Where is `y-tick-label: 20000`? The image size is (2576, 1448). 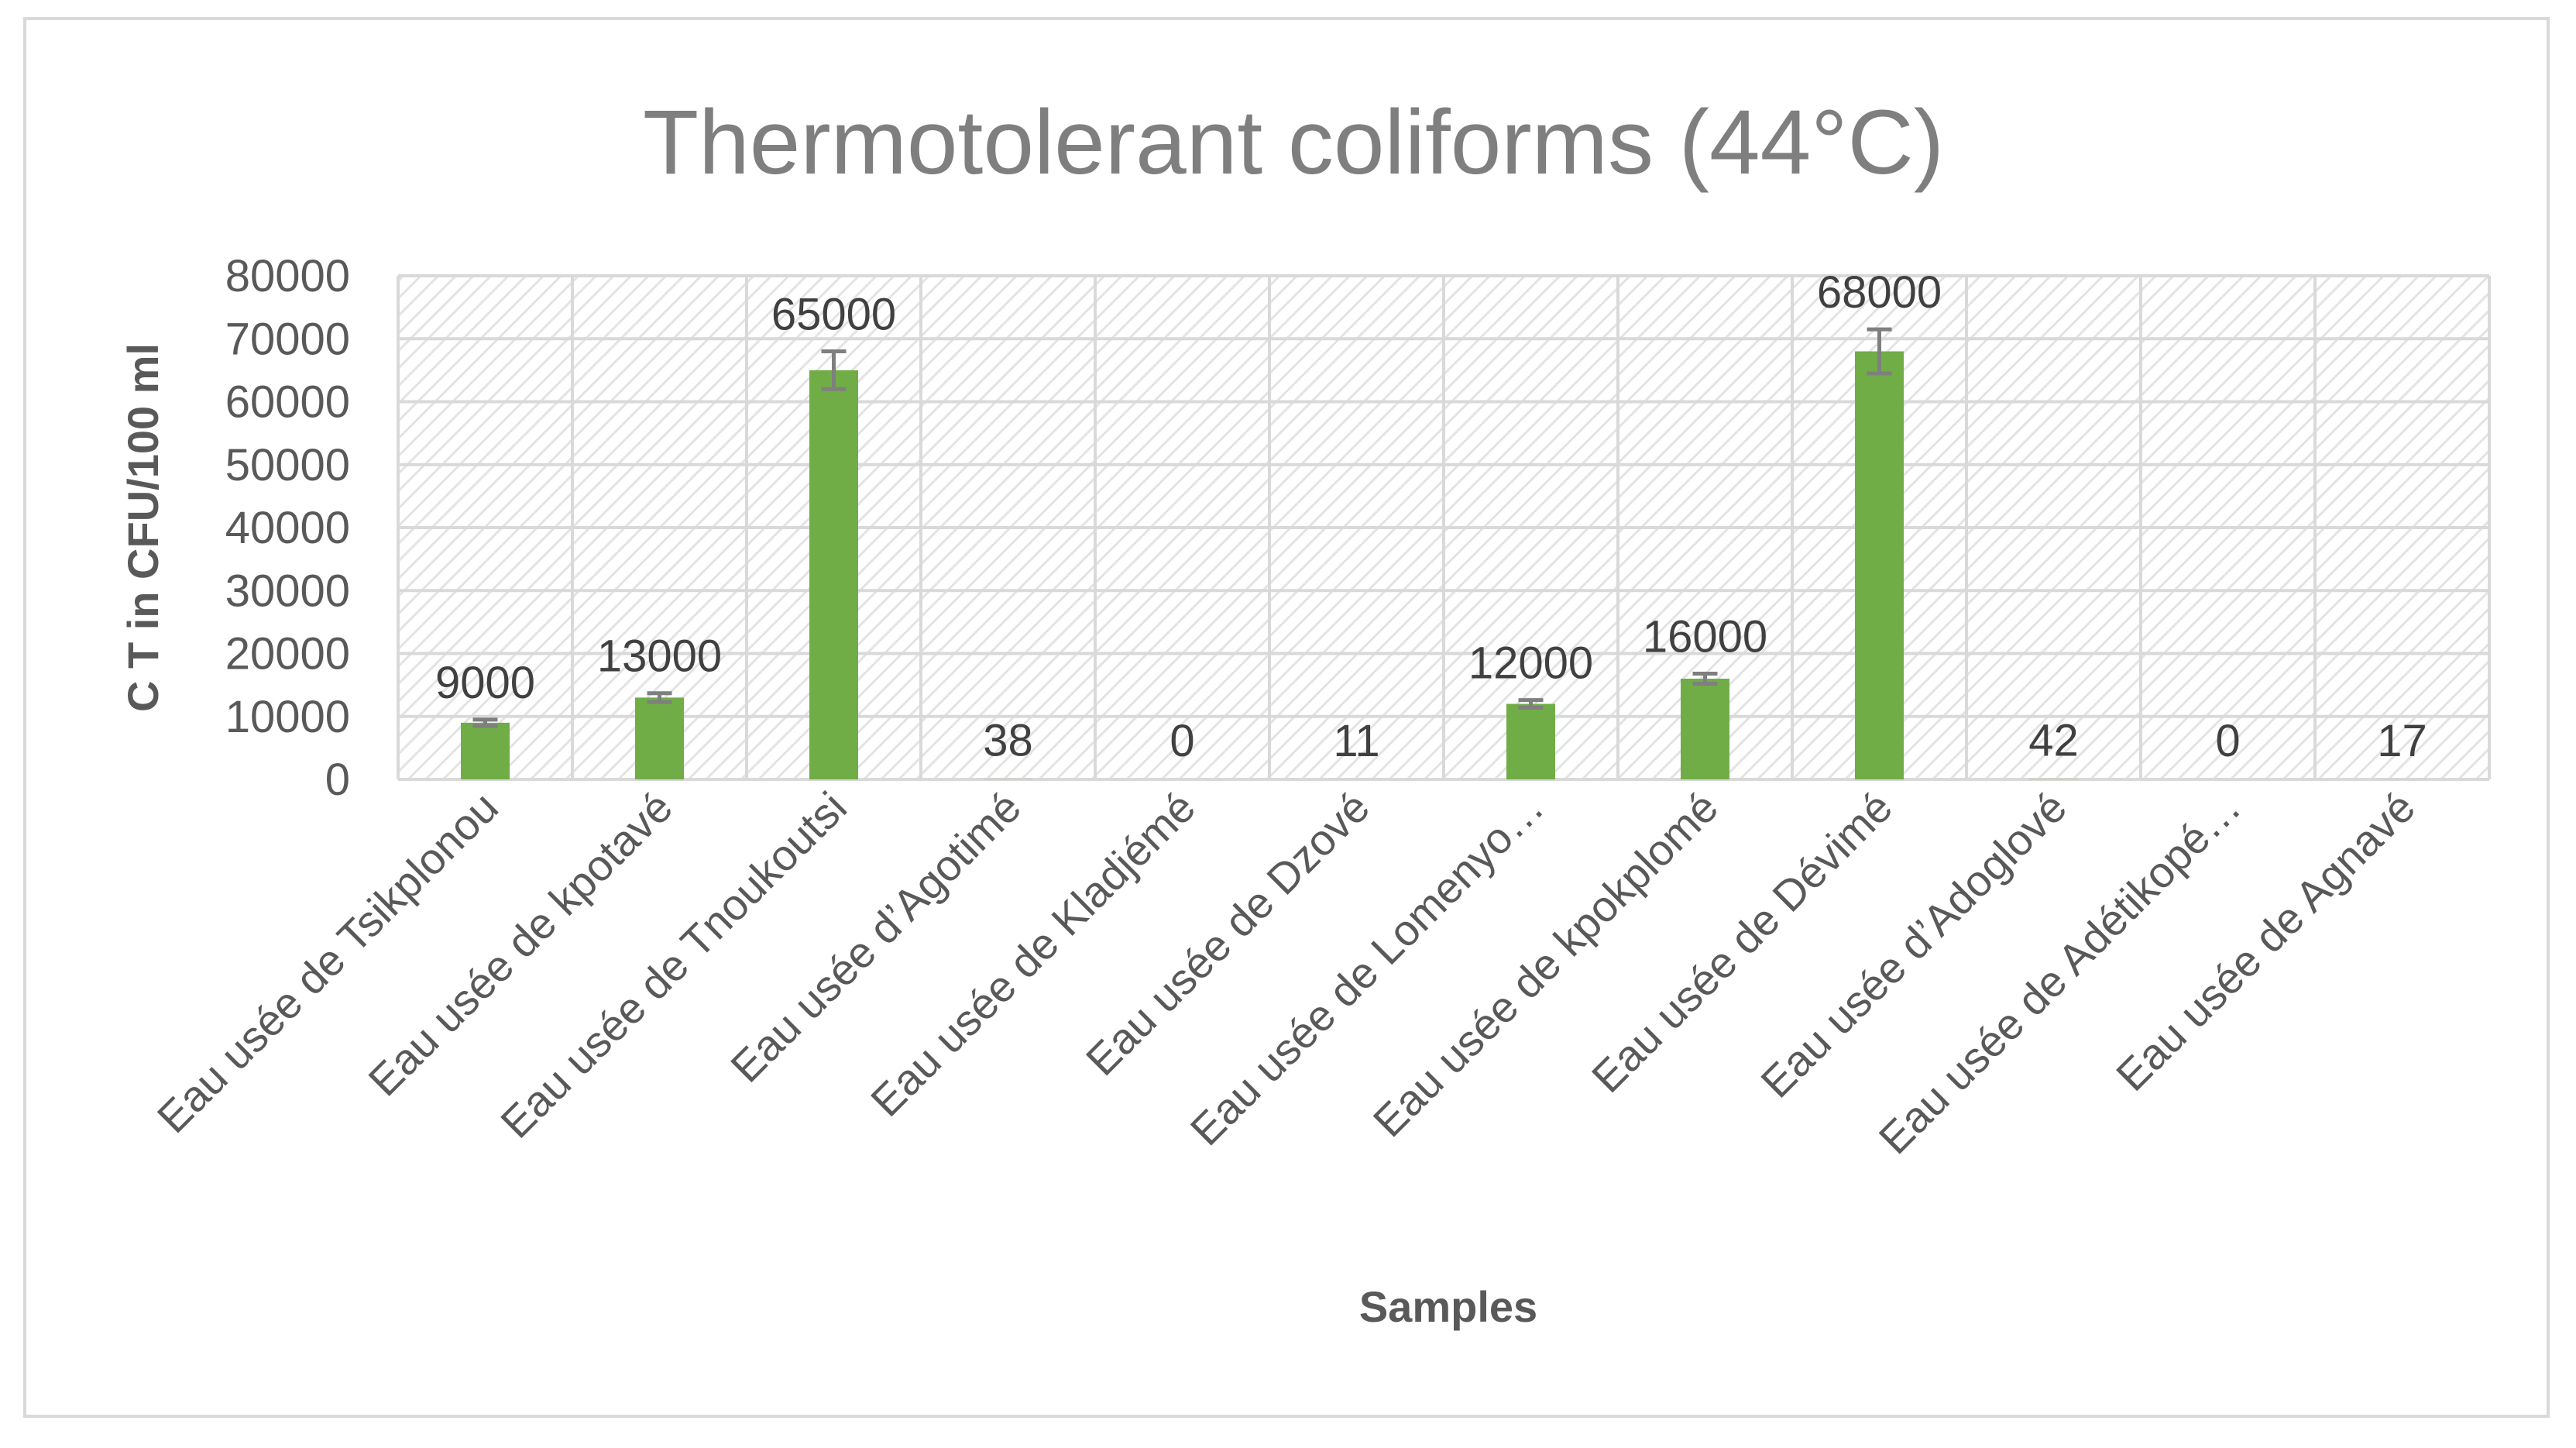
y-tick-label: 20000 is located at coordinates (287, 654).